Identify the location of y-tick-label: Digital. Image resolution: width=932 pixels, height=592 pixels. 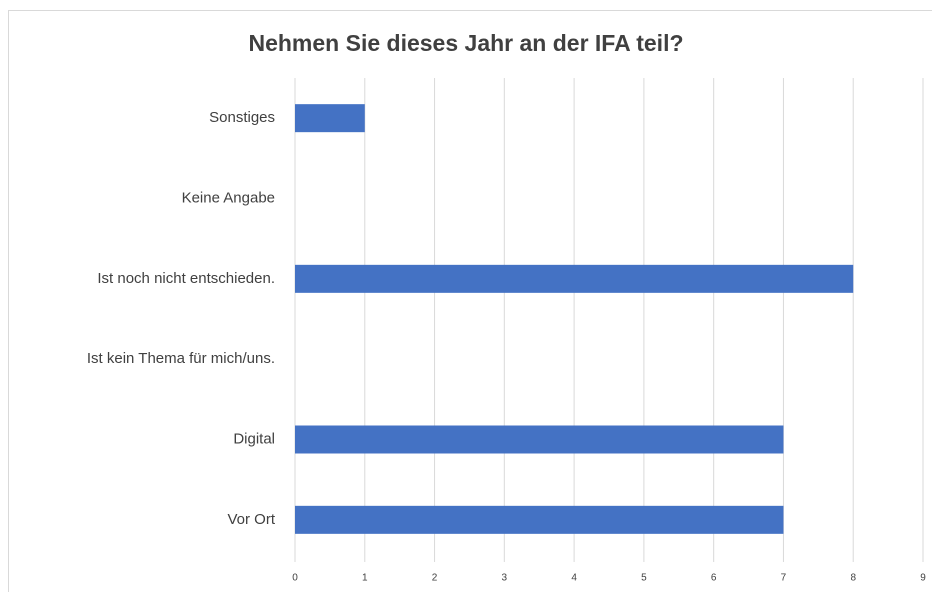
(254, 438).